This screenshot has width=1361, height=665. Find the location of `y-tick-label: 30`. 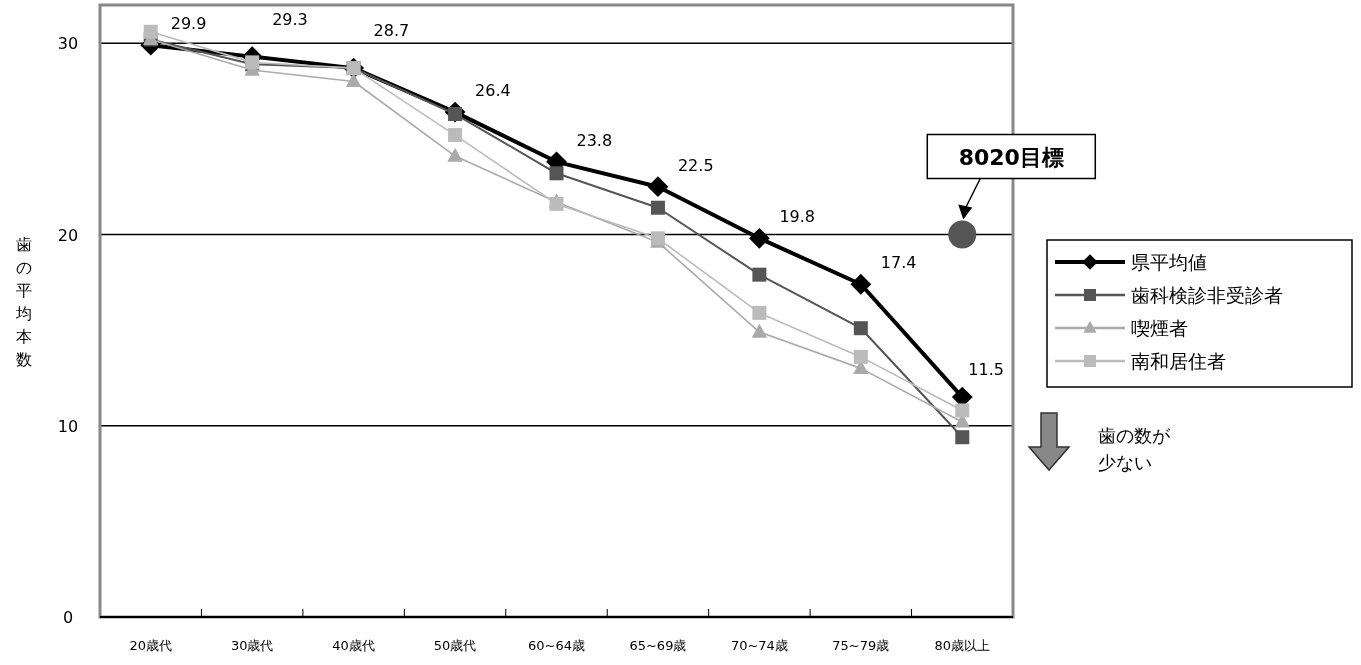

y-tick-label: 30 is located at coordinates (68, 44).